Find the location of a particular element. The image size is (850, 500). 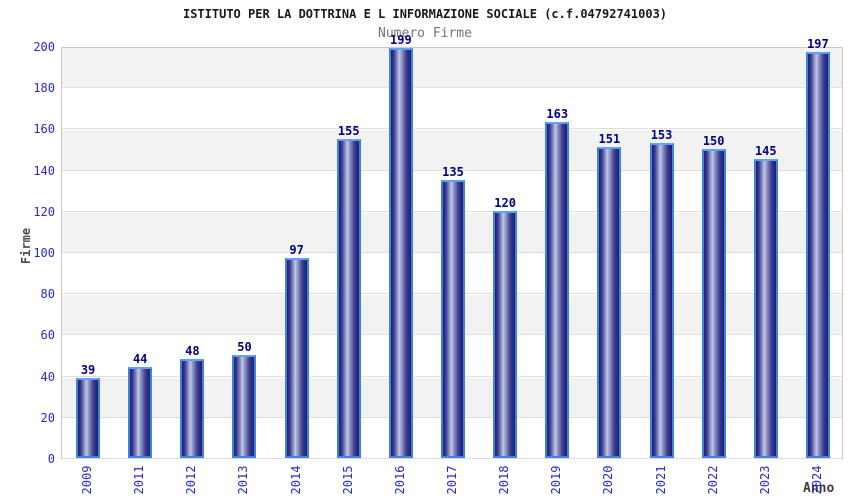

bar-2021 is located at coordinates (661, 300).